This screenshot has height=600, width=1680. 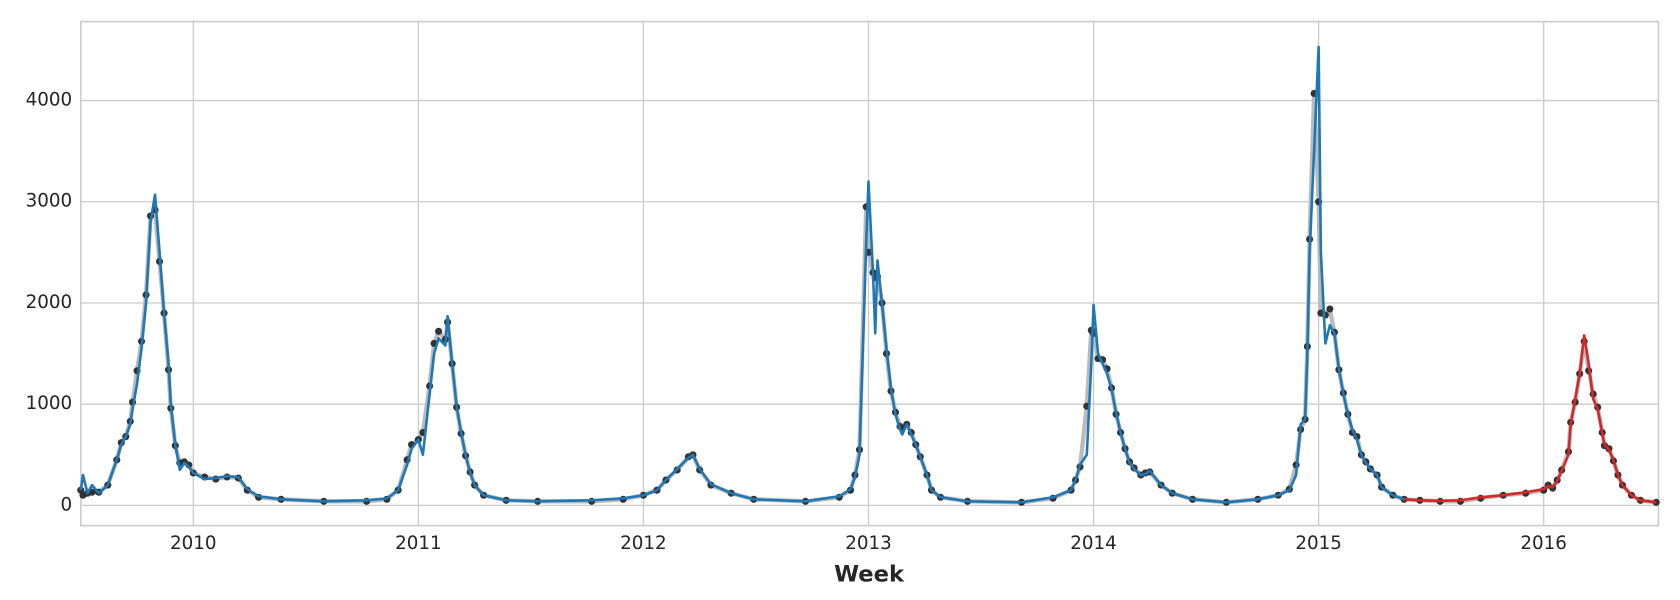 What do you see at coordinates (49, 302) in the screenshot?
I see `y-tick-label: 2000` at bounding box center [49, 302].